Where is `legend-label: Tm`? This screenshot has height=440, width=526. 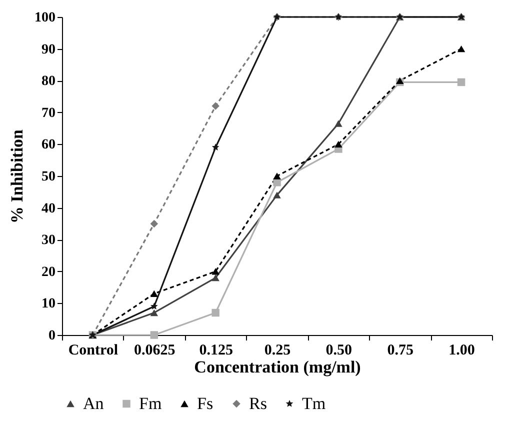
legend-label: Tm is located at coordinates (314, 403).